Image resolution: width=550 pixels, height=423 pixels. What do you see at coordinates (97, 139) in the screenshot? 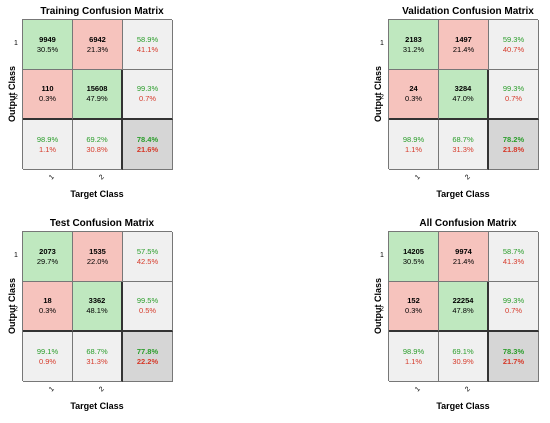
I see `correct-rate: 69.2%` at bounding box center [97, 139].